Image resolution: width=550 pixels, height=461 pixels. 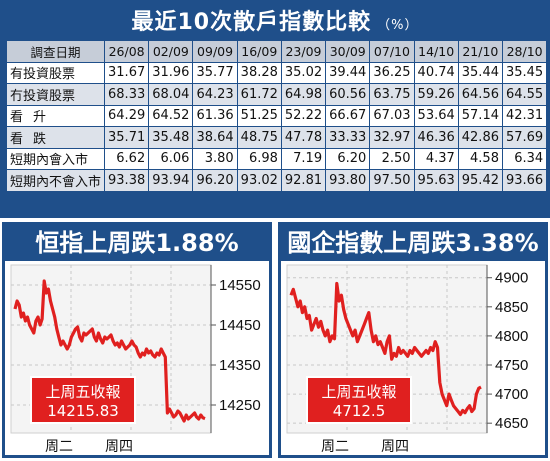 I want to click on table-cell: 93.66, so click(x=524, y=180).